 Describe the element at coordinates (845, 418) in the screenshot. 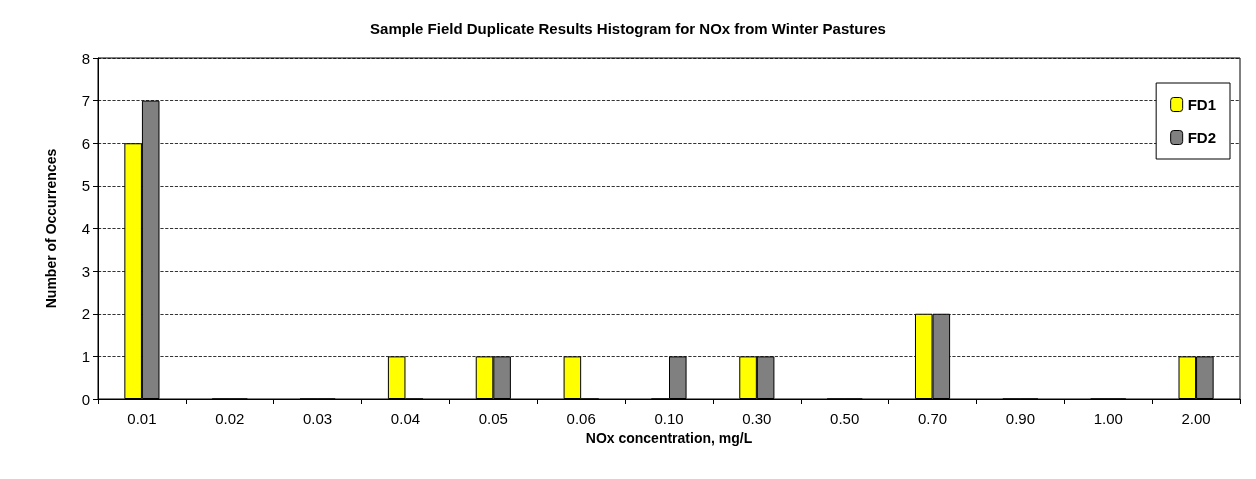

I see `x-tick-label: 0.50` at that location.